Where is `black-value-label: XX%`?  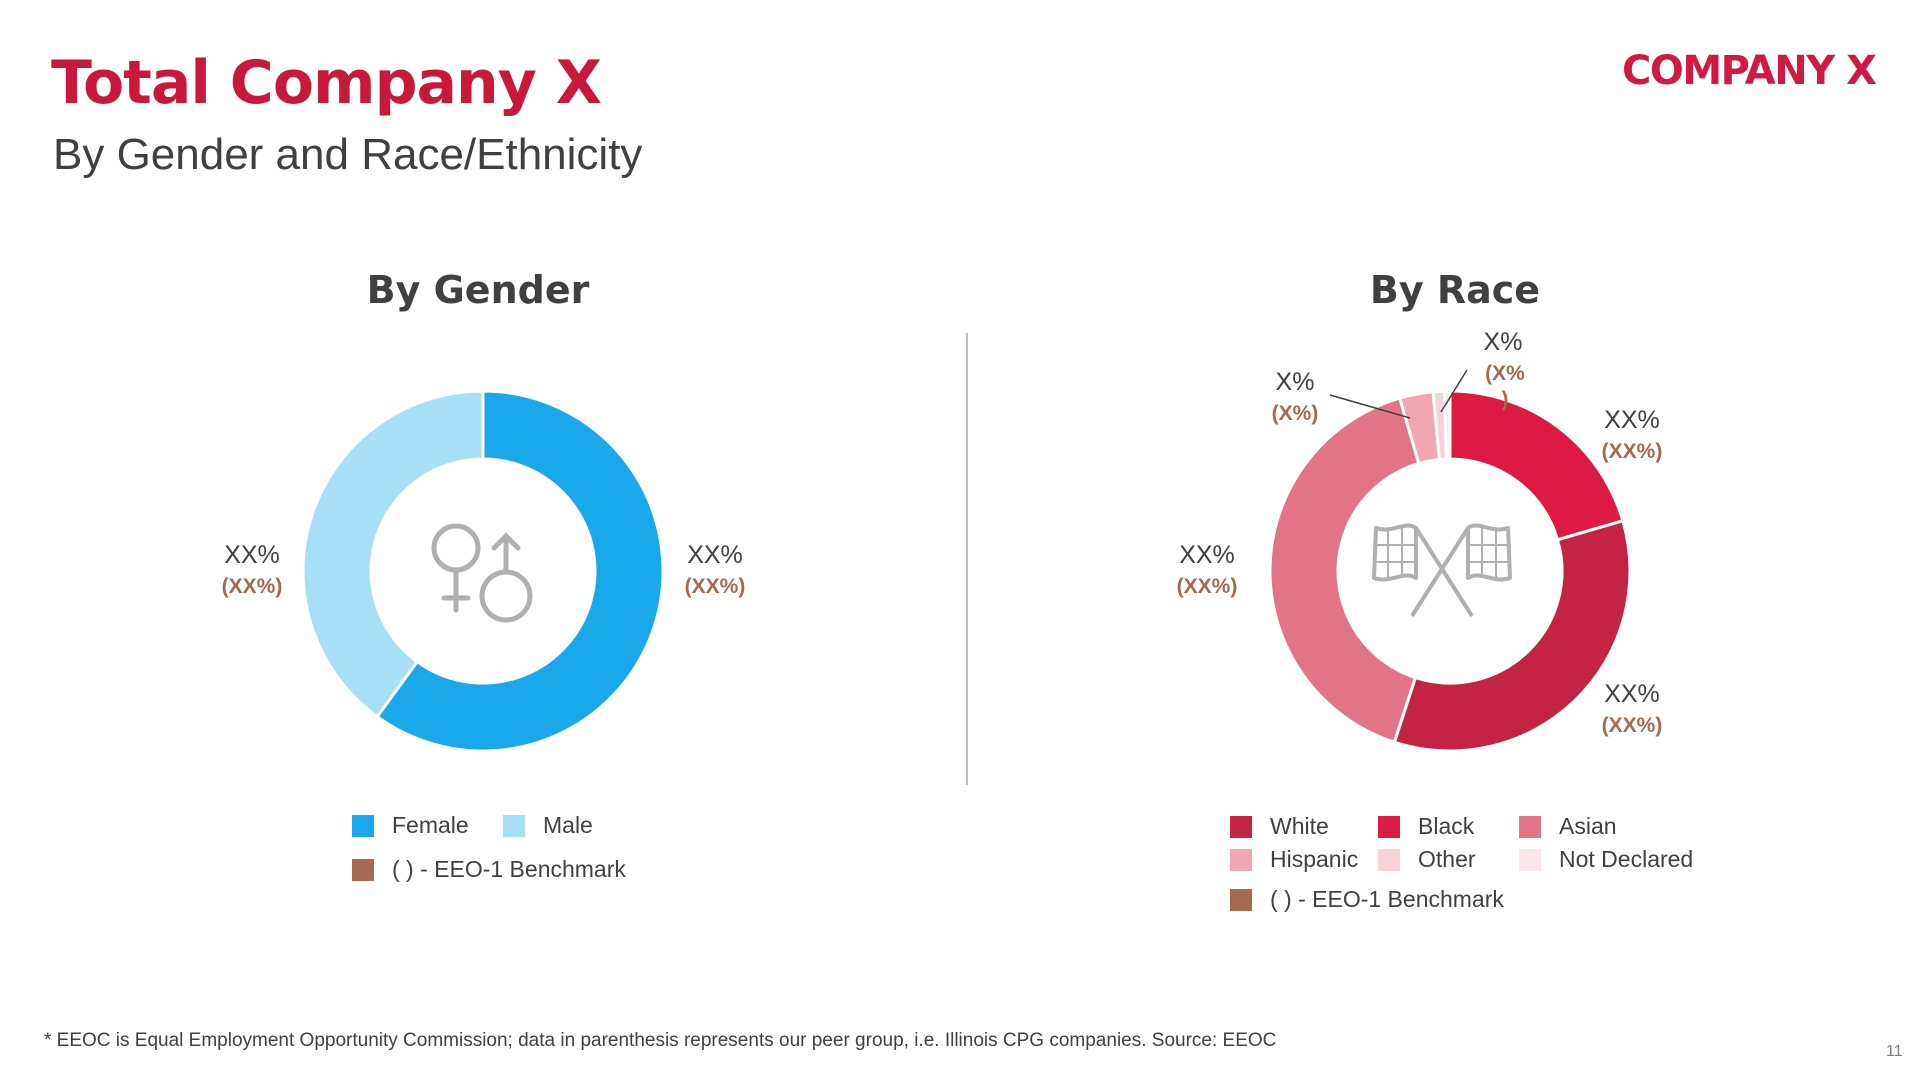 black-value-label: XX% is located at coordinates (1632, 420).